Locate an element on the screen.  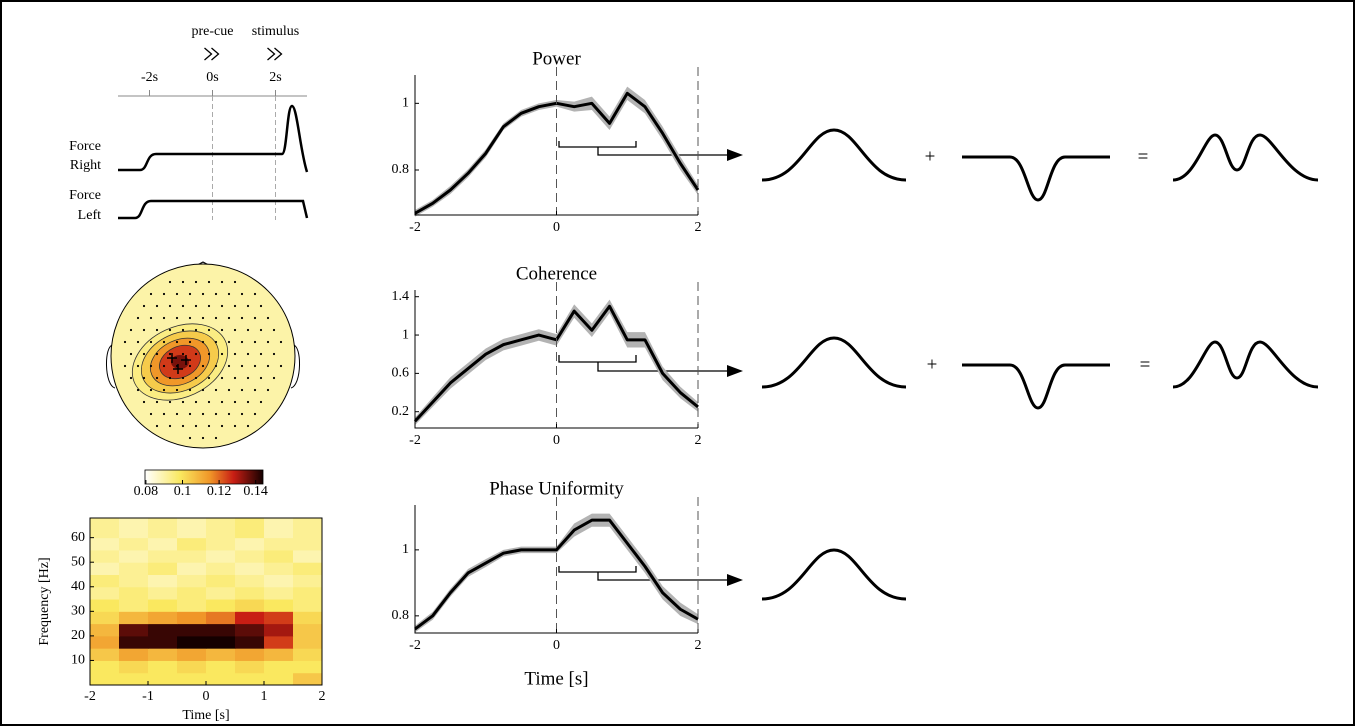
colorbar-tick-label: 0.14 is located at coordinates (255, 491).